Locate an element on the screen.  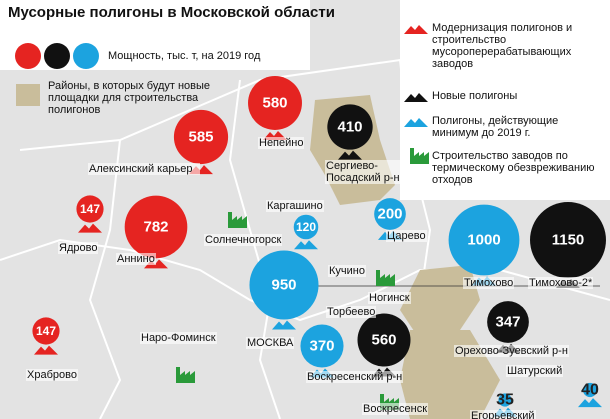
place-name: Егорьевский is located at coordinates (503, 414).